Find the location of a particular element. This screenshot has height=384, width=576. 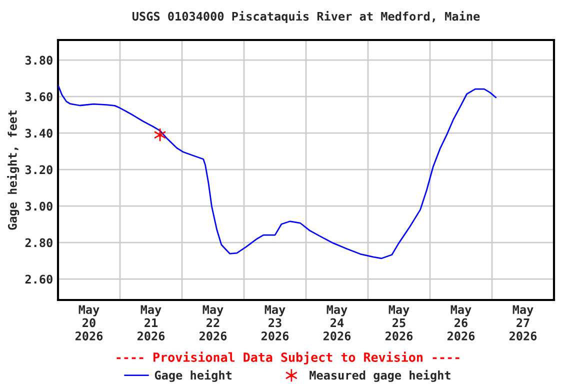

text: ---- Provisional Data Subject to Revision ---- is located at coordinates (288, 358).